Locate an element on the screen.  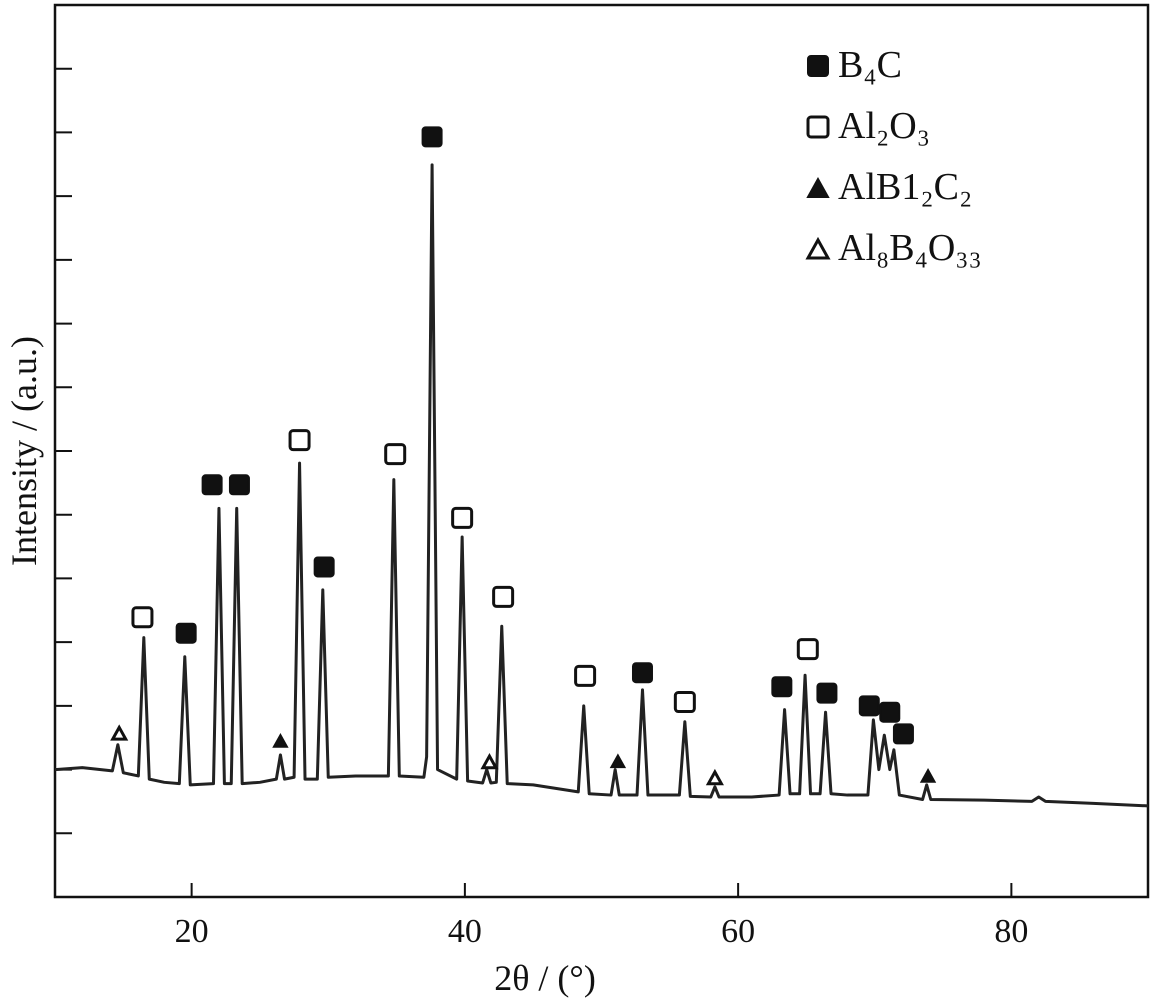
legend-label: AlB1₂C₂ is located at coordinates (905, 187).